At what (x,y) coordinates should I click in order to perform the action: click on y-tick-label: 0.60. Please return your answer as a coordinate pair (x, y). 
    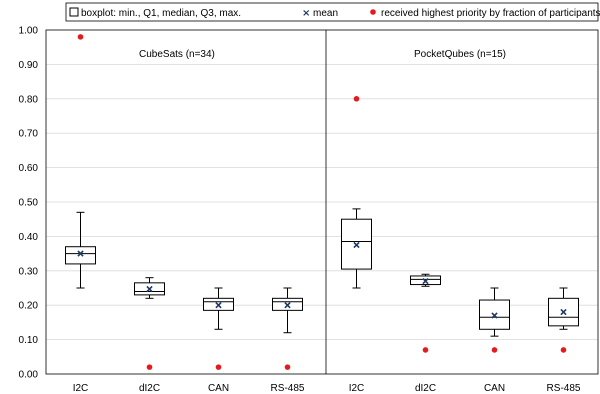
    Looking at the image, I should click on (29, 168).